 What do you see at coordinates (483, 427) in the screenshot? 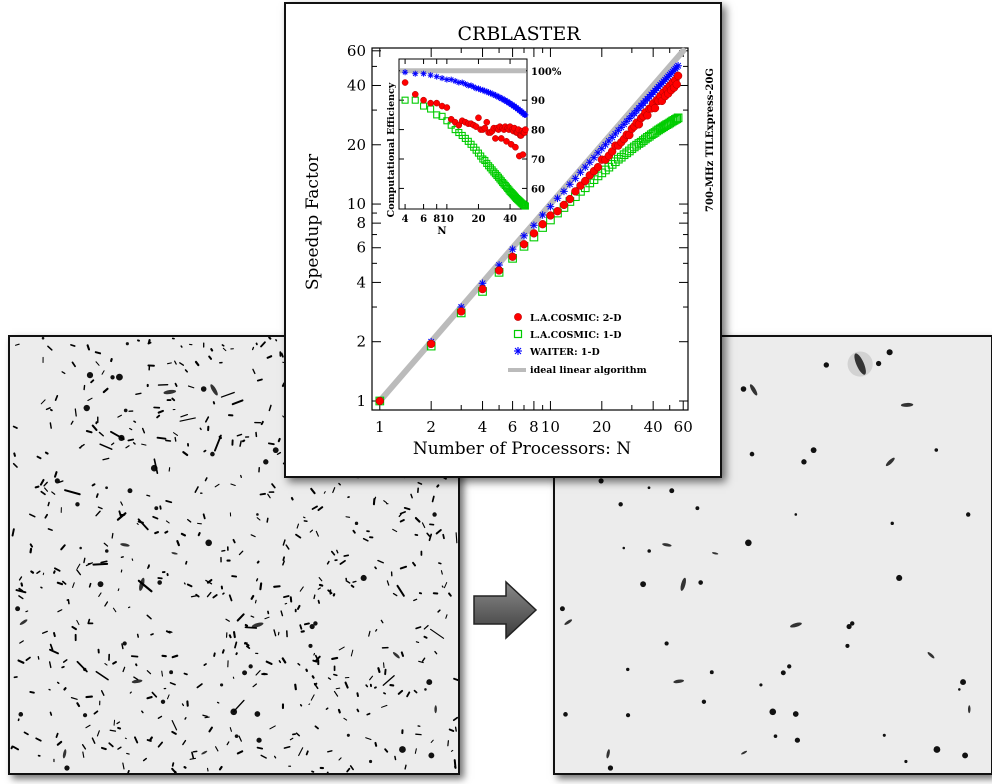
I see `x-tick-label: 4` at bounding box center [483, 427].